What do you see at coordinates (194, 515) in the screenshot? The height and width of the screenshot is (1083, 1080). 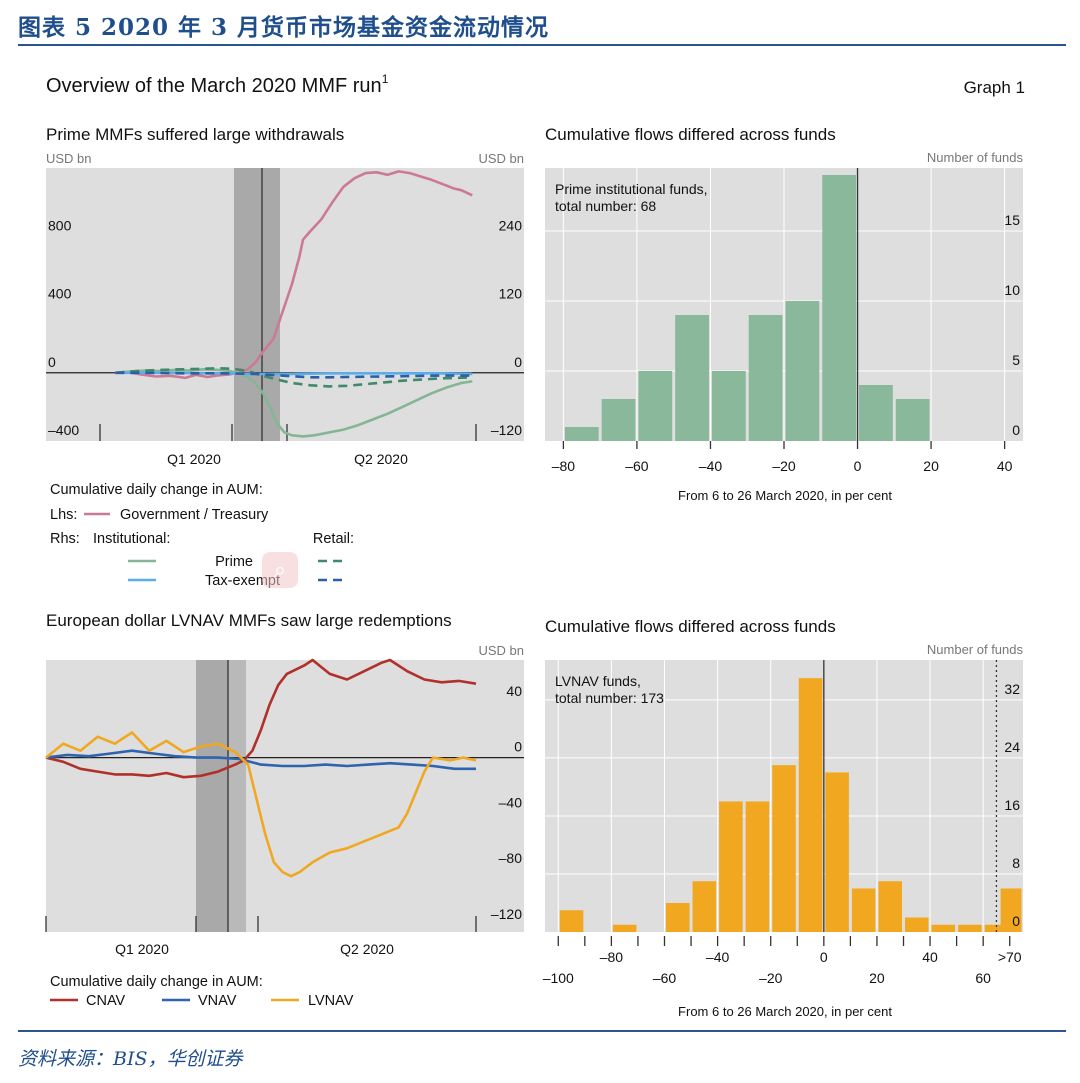 I see `legend-government-label: Government / Treasury` at bounding box center [194, 515].